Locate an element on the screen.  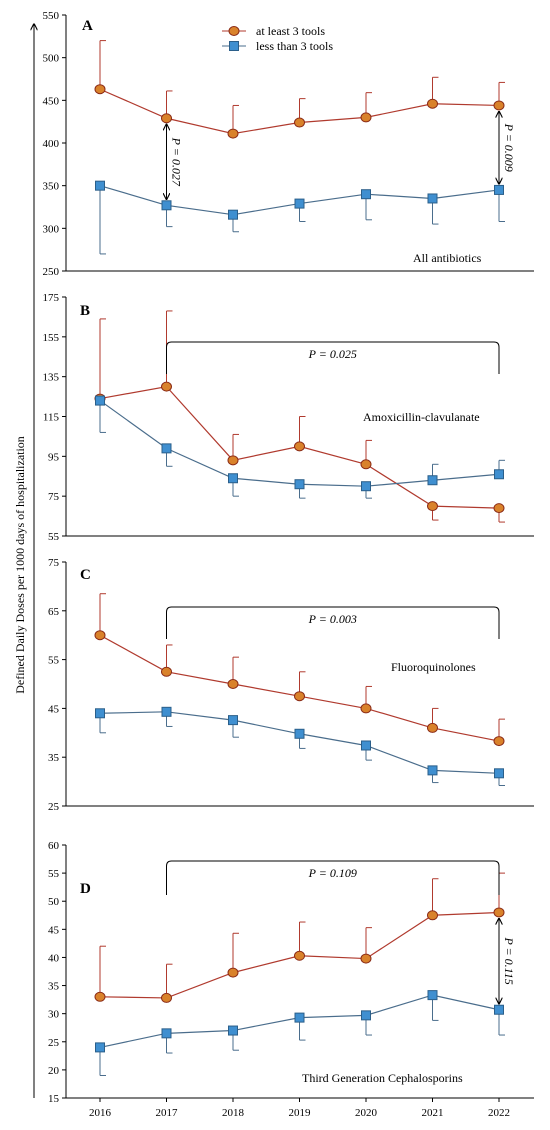
xtick-label: 2022 is located at coordinates (499, 1113).